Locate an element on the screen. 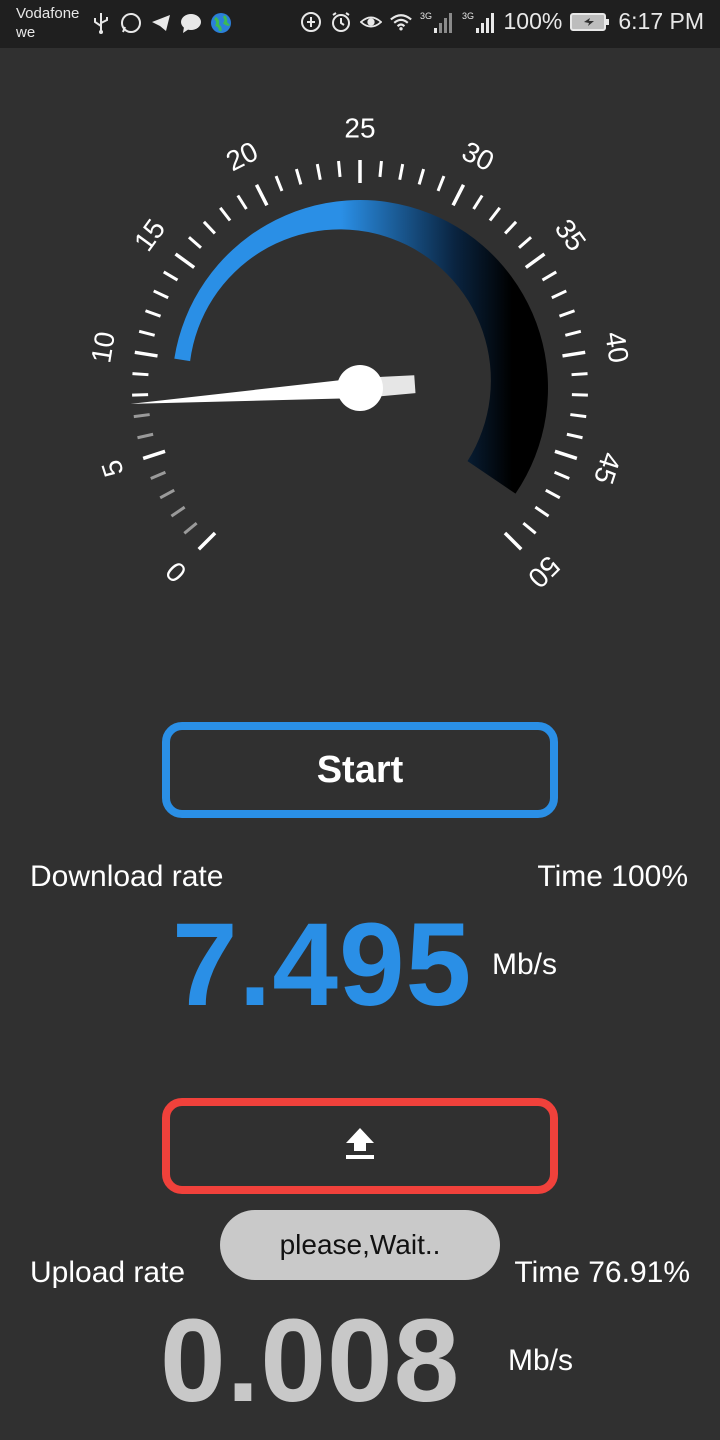 The height and width of the screenshot is (1440, 720). telegram-icon is located at coordinates (161, 23).